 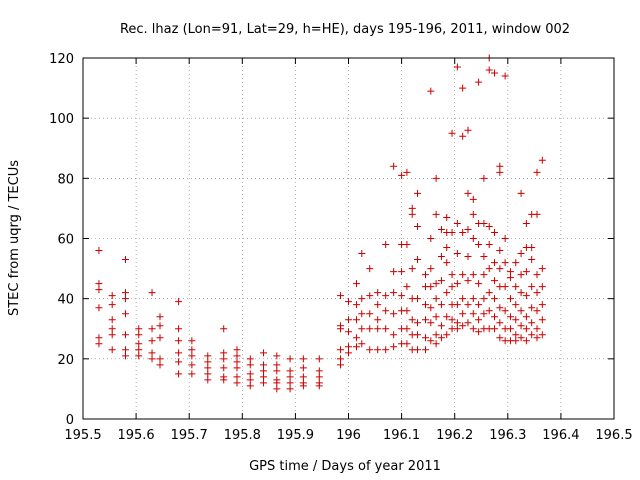 What do you see at coordinates (507, 435) in the screenshot?
I see `x-tick-label: 196.3` at bounding box center [507, 435].